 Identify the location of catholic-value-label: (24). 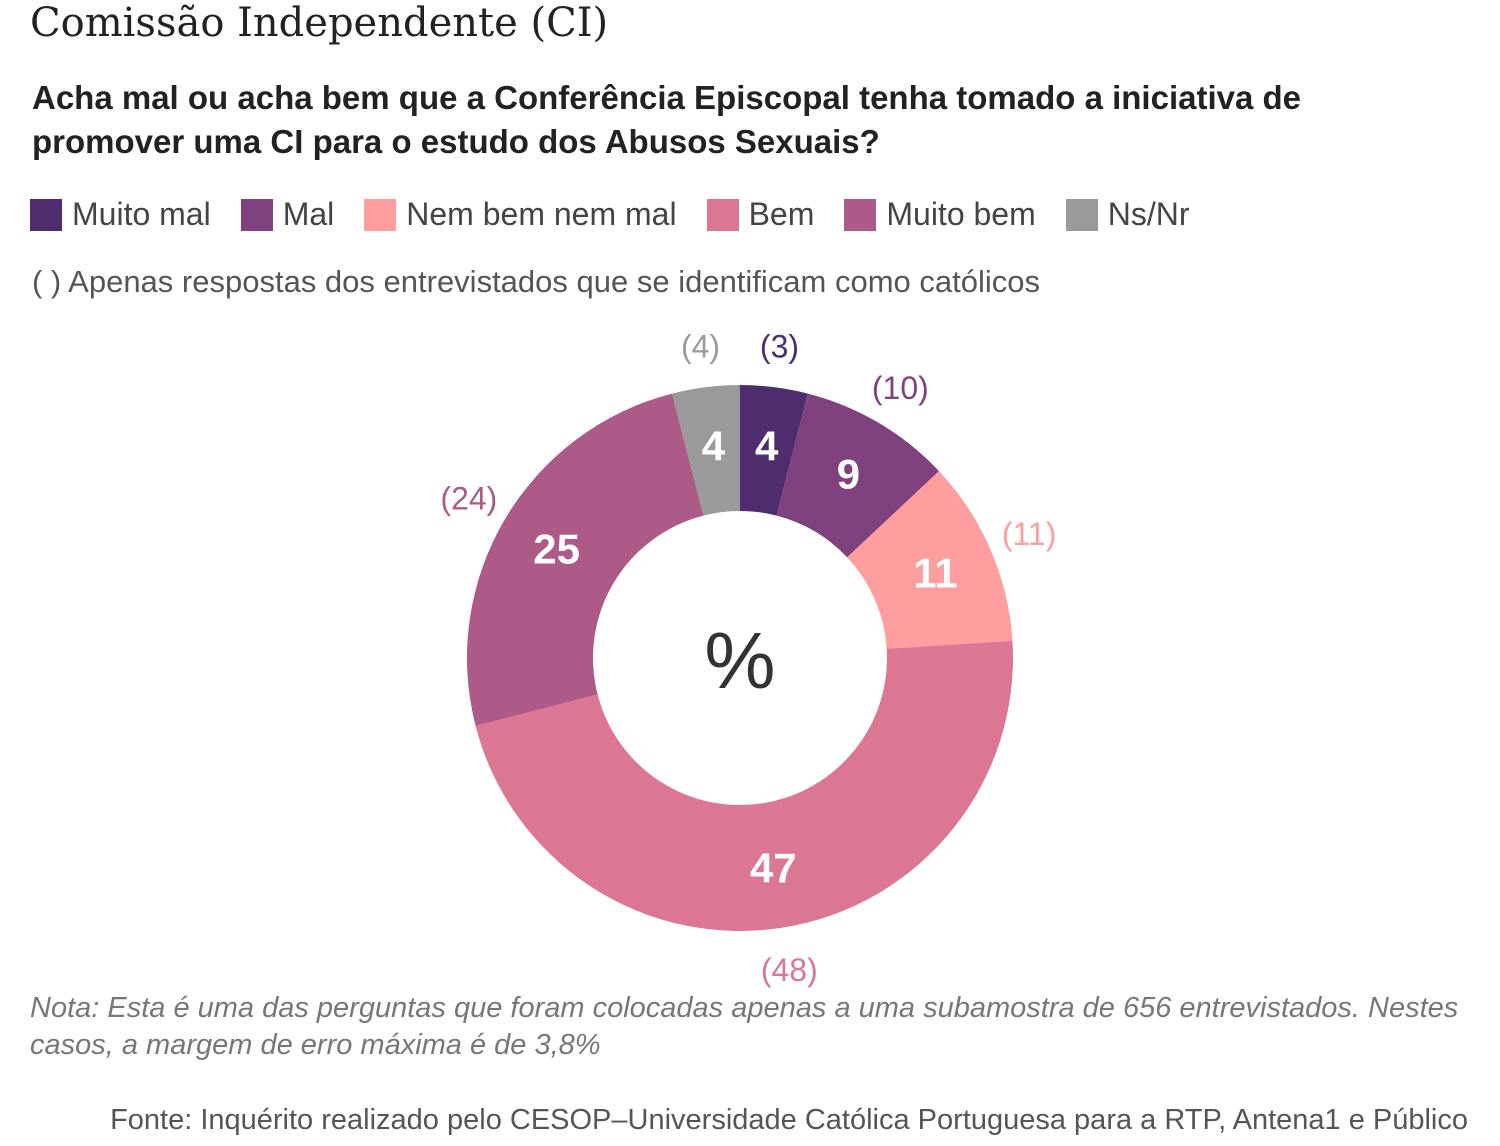
(468, 499).